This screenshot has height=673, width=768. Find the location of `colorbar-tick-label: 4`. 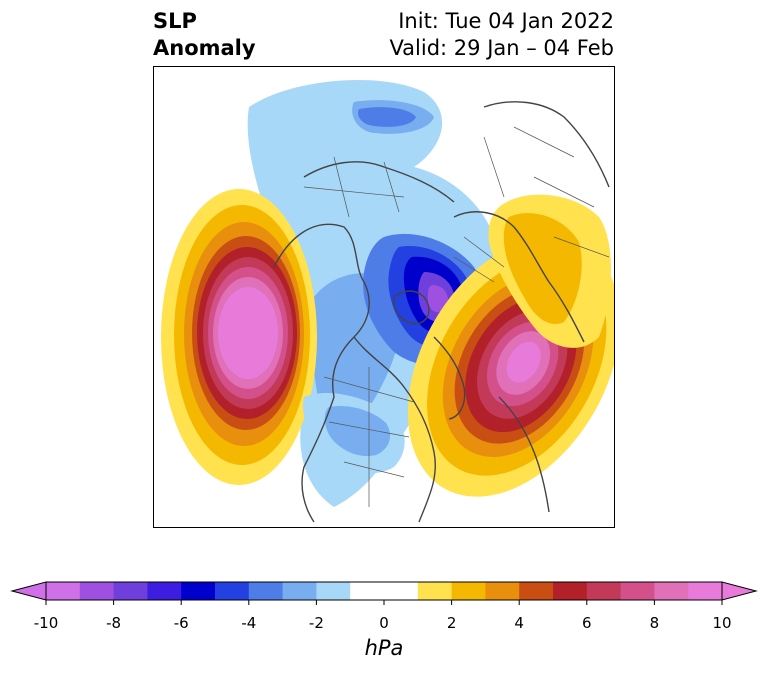

colorbar-tick-label: 4 is located at coordinates (519, 623).